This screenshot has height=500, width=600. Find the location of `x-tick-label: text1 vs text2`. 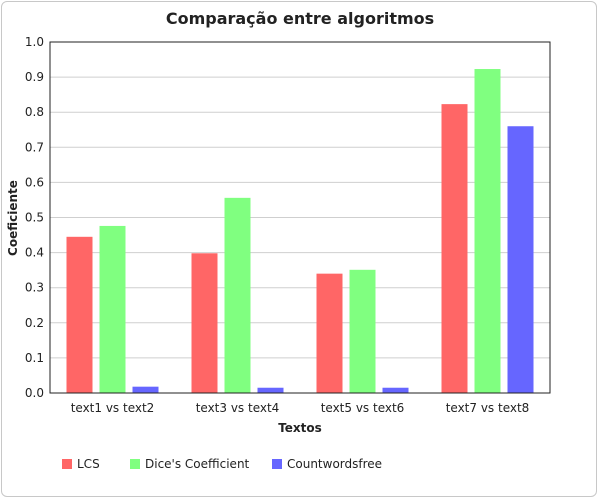

x-tick-label: text1 vs text2 is located at coordinates (113, 408).